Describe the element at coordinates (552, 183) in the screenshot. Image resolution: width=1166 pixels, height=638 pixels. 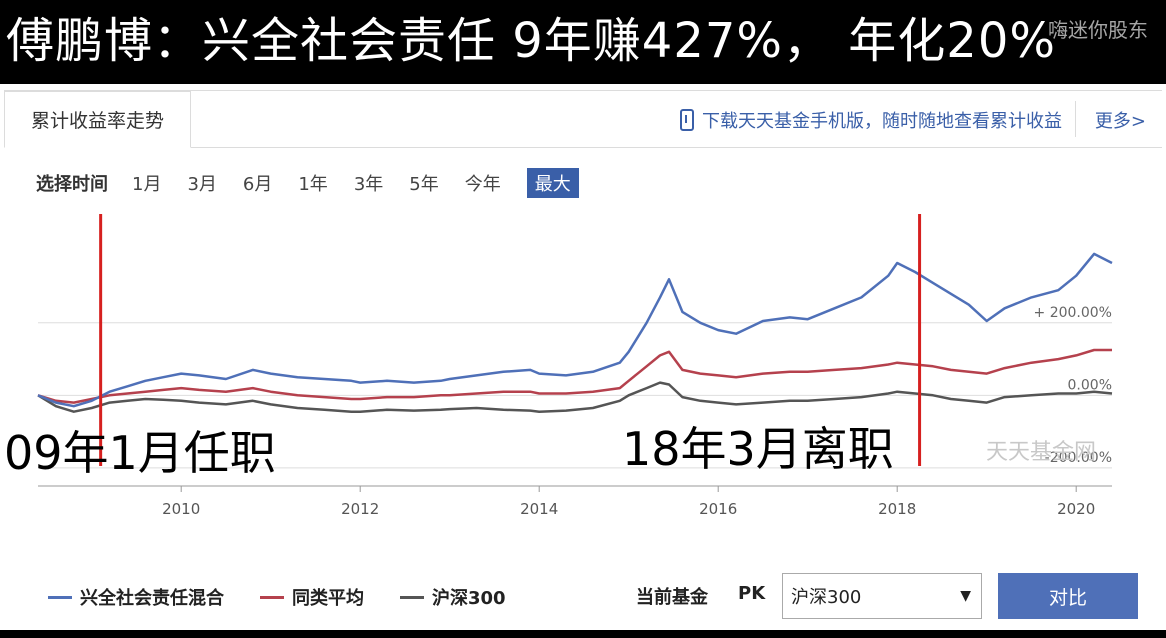
I see `range-max: 最大` at that location.